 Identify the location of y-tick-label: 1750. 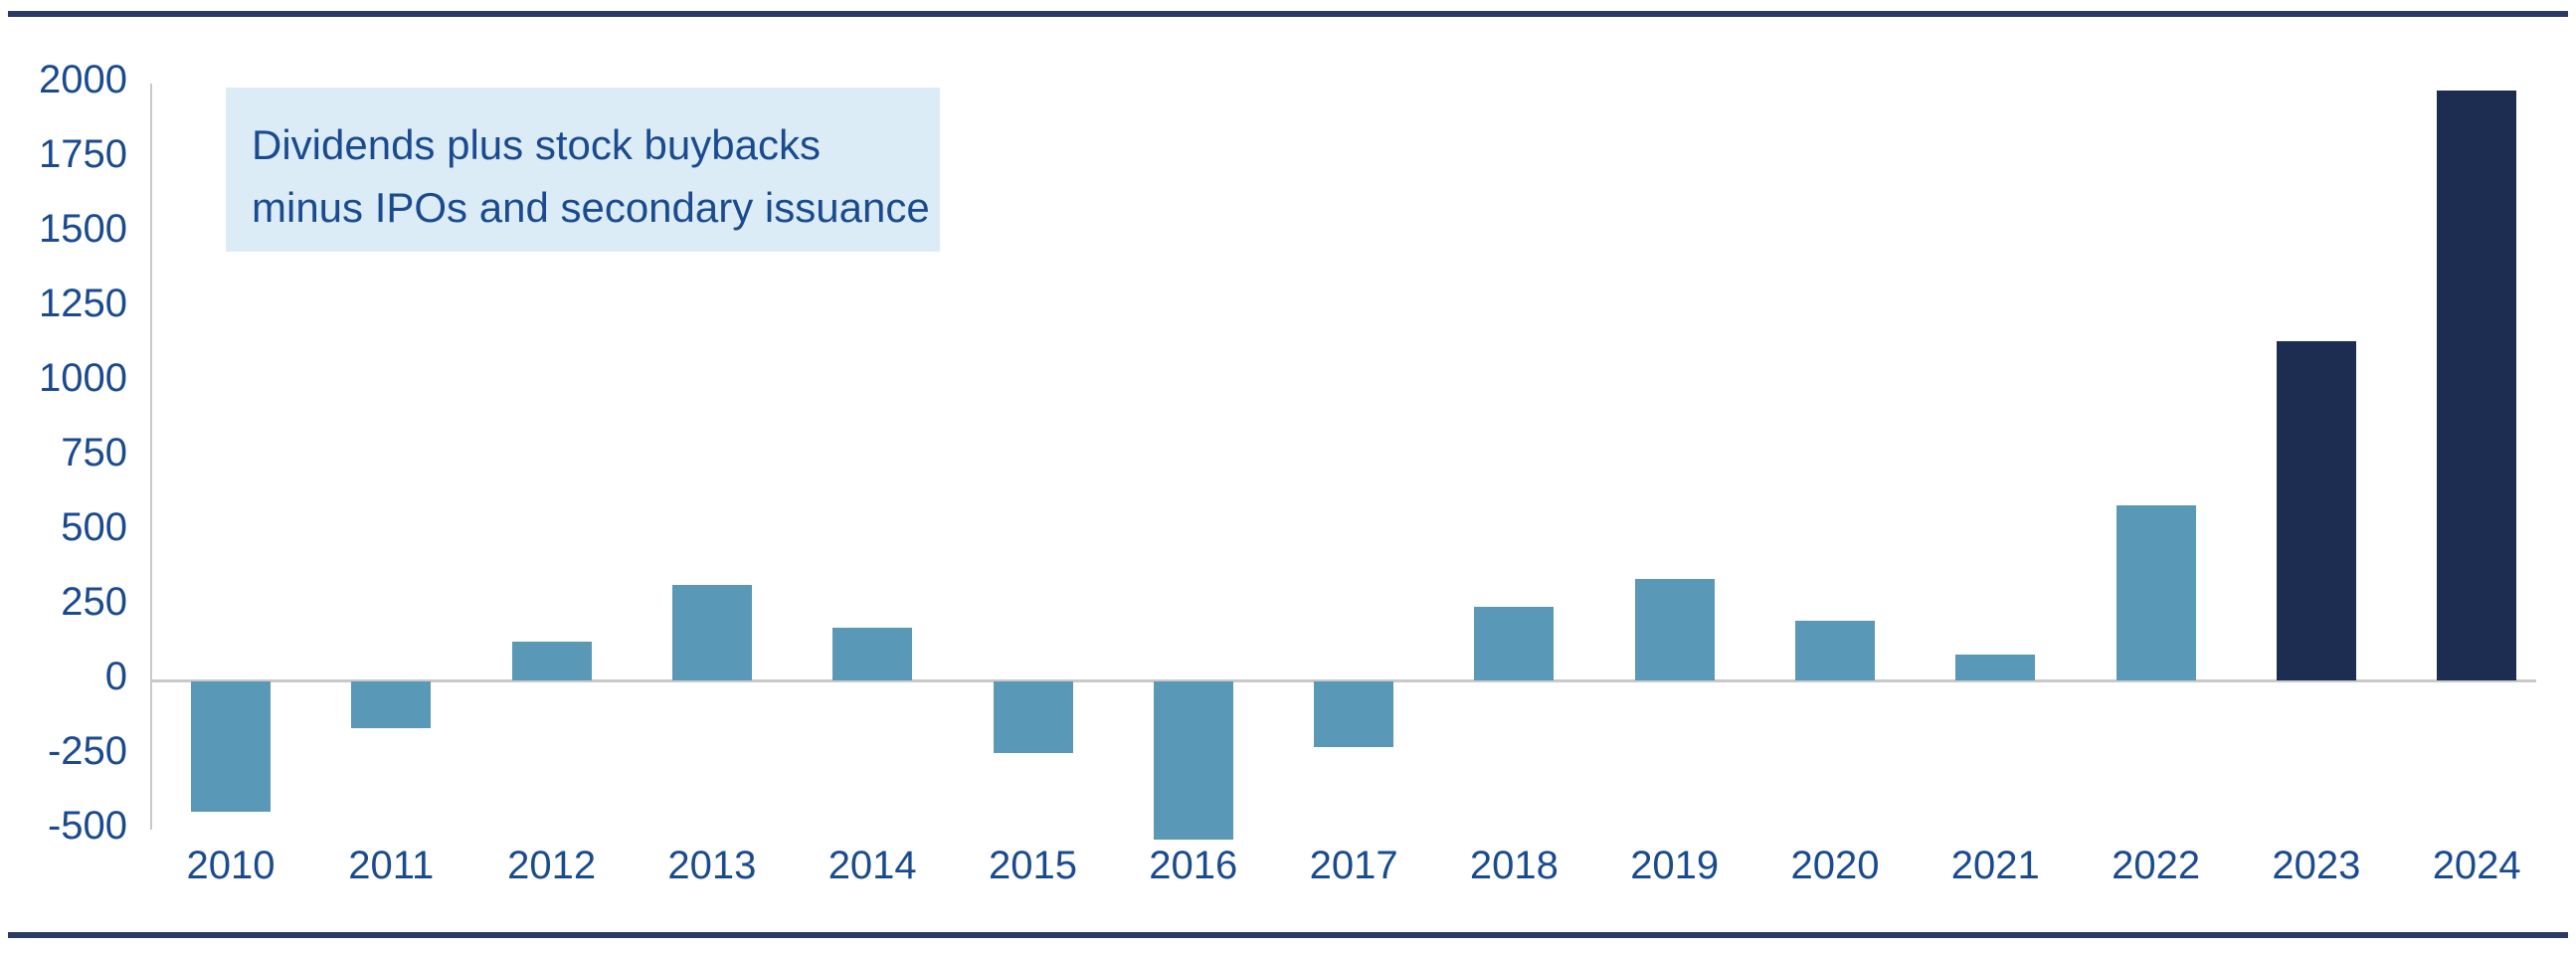
(83, 154).